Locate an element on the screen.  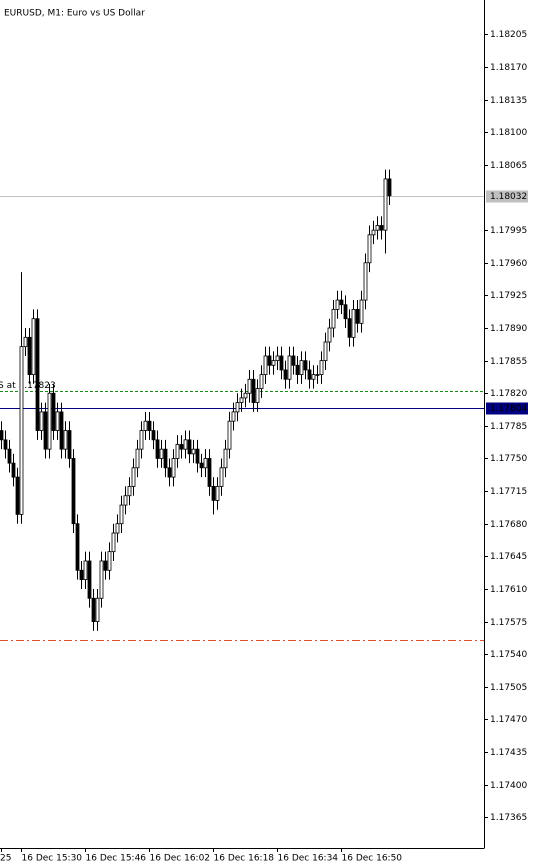
y-tick-label: 1.17855 is located at coordinates (508, 362).